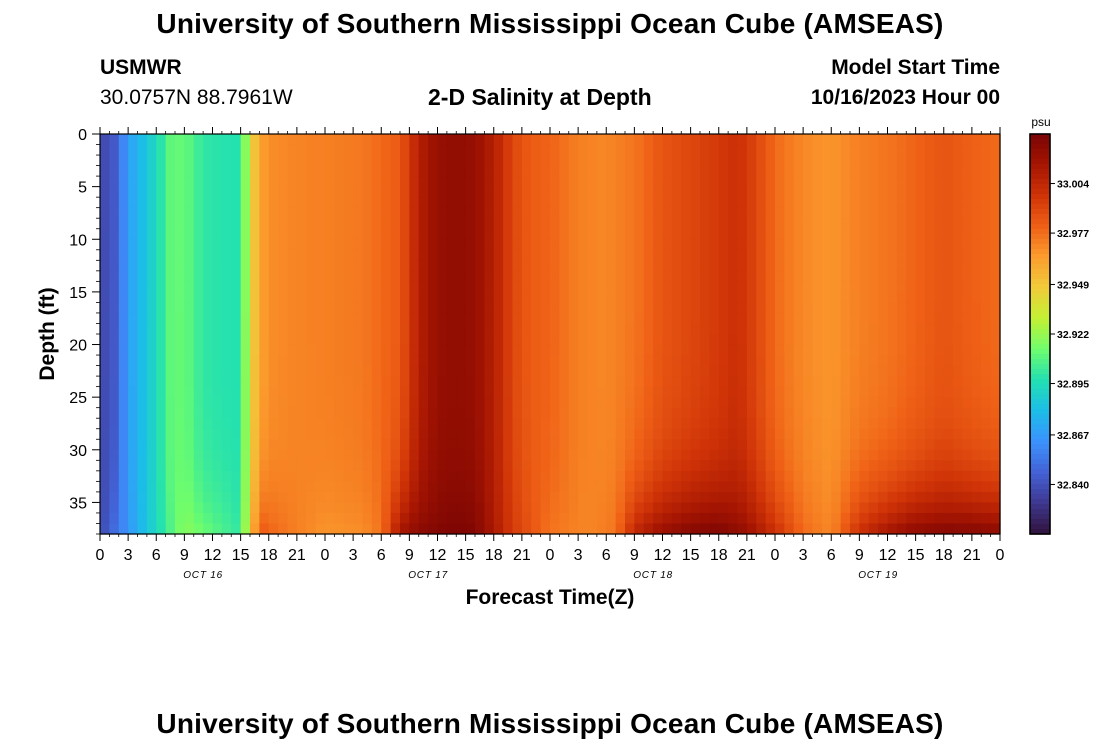  Describe the element at coordinates (78, 240) in the screenshot. I see `y-tick-label: 10` at that location.